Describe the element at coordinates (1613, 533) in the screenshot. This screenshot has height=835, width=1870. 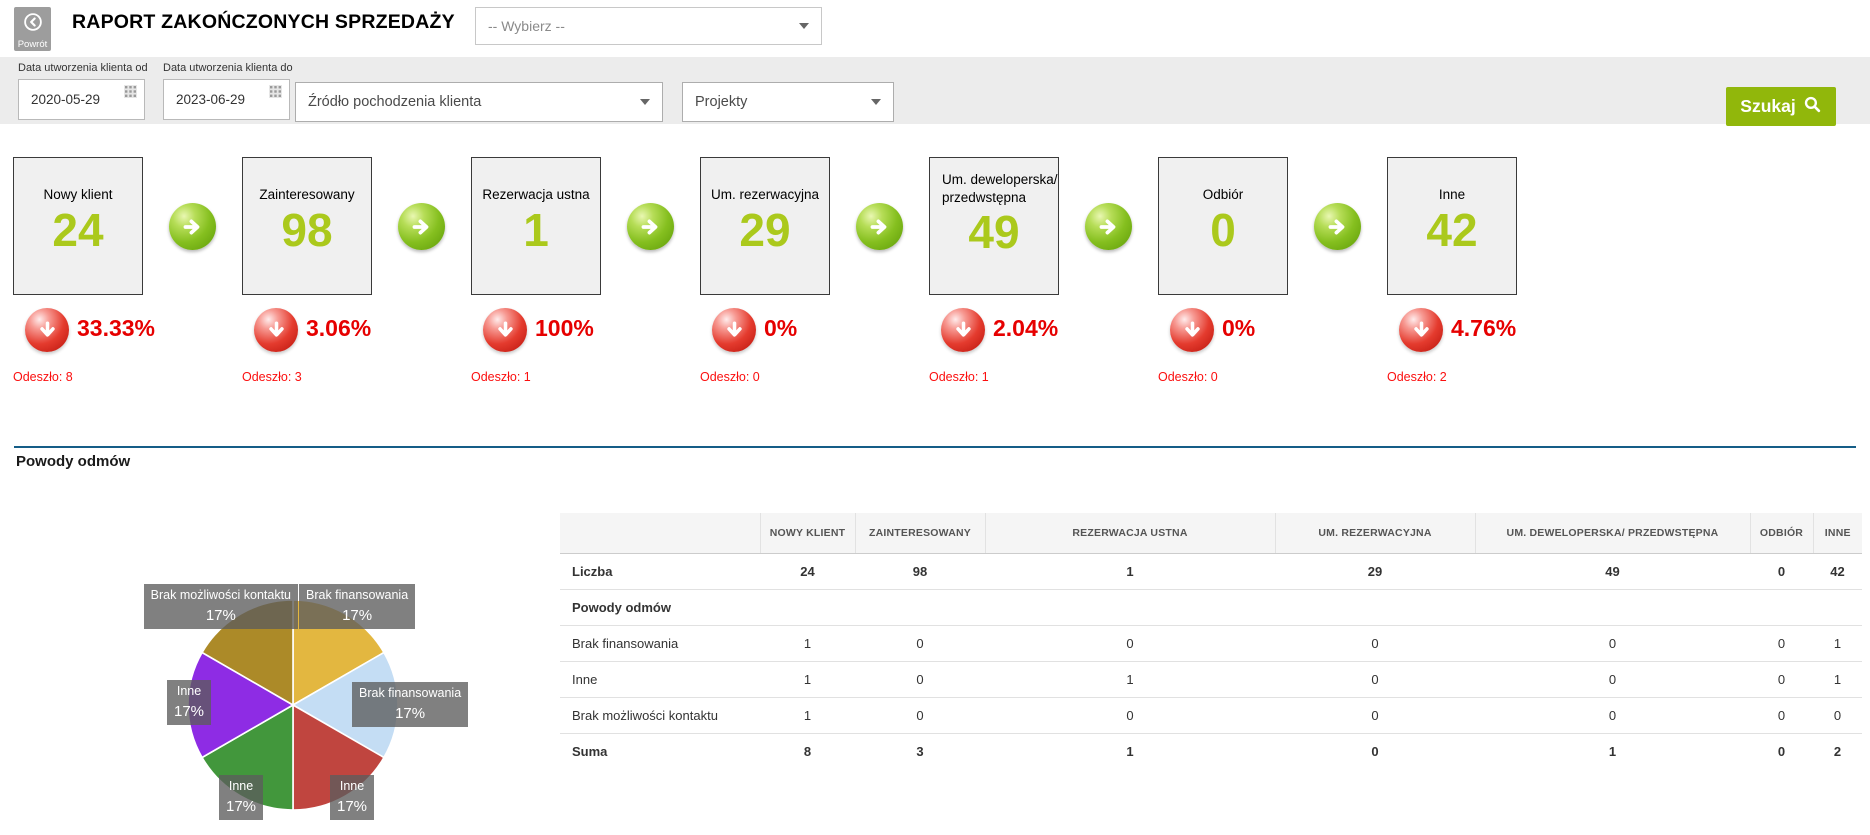
I see `column-header: UM. DEWELOPERSKA/ PRZEDWSTĘPNA` at that location.